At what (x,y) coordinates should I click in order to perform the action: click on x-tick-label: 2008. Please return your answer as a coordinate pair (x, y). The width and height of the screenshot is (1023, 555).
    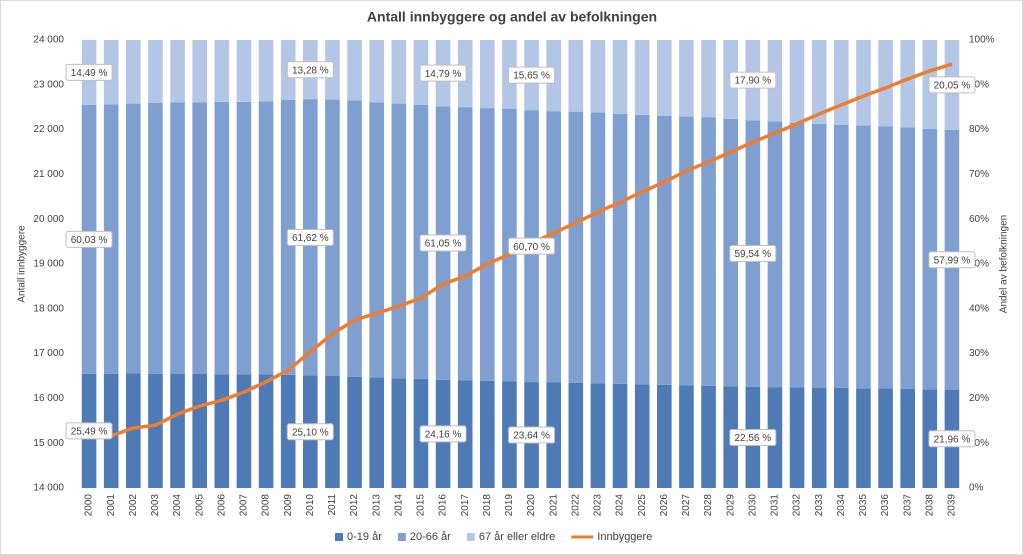
    Looking at the image, I should click on (266, 505).